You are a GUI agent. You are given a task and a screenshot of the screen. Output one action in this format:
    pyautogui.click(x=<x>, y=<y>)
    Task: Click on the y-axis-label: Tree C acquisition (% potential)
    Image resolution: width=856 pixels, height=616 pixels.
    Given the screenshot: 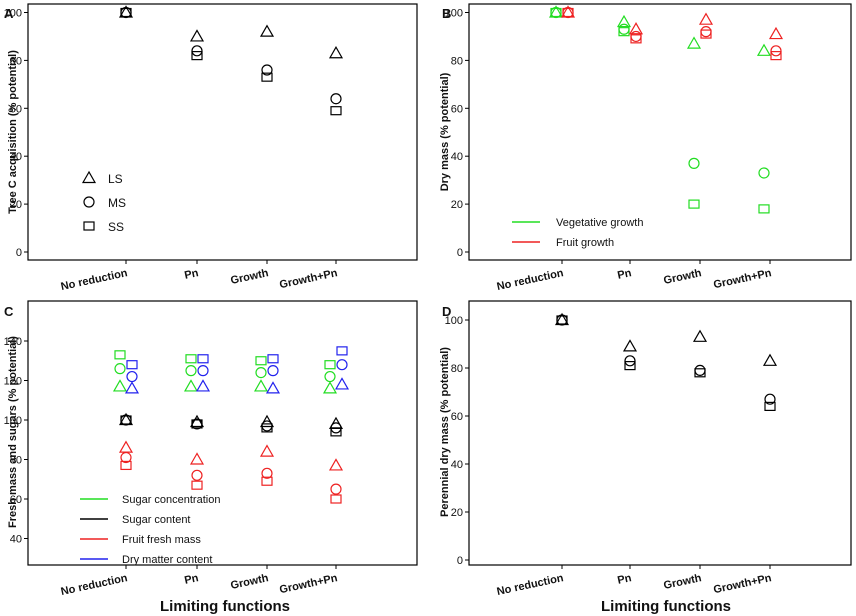 What is the action you would take?
    pyautogui.click(x=13, y=132)
    